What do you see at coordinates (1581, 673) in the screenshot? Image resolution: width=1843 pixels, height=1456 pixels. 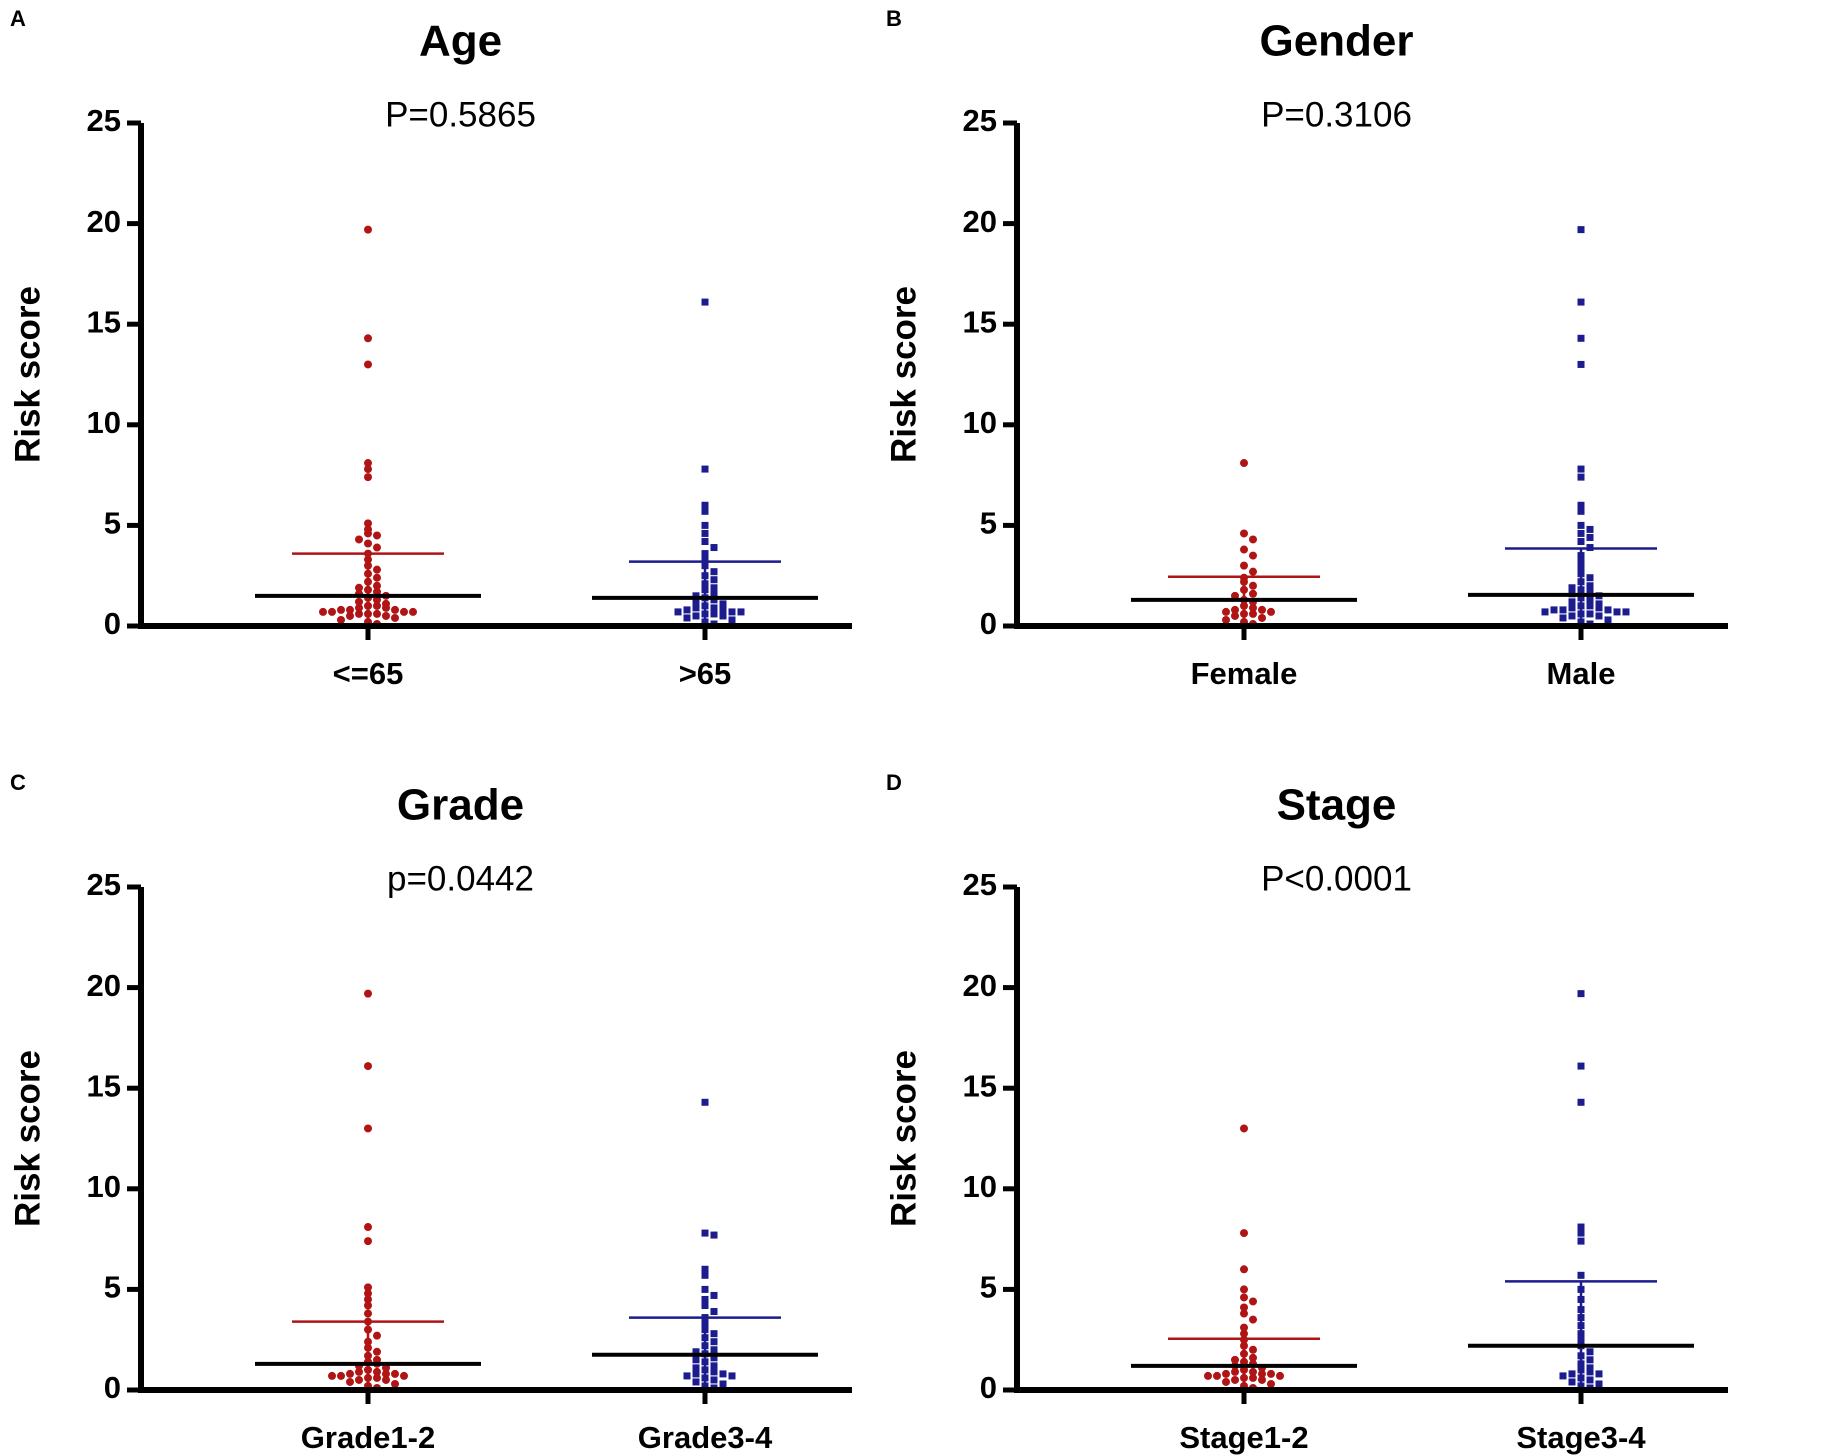 I see `x-tick-label: Male` at bounding box center [1581, 673].